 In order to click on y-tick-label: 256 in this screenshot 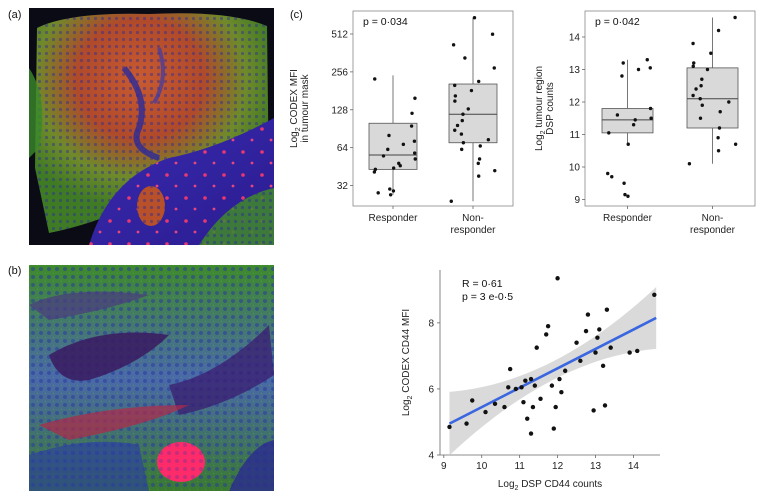, I will do `click(339, 72)`.